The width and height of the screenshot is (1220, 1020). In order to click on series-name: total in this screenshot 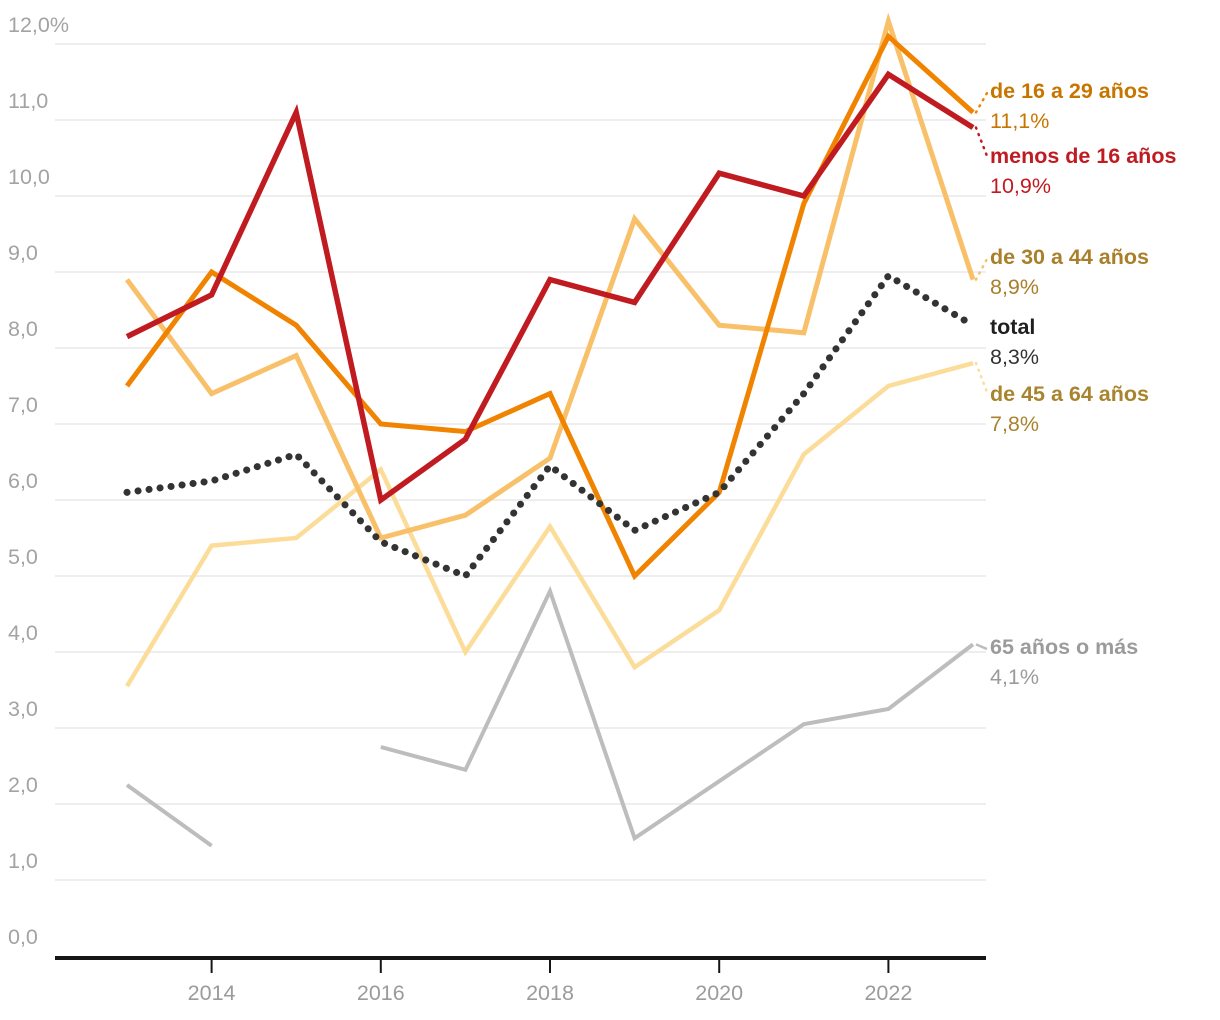, I will do `click(1013, 327)`.